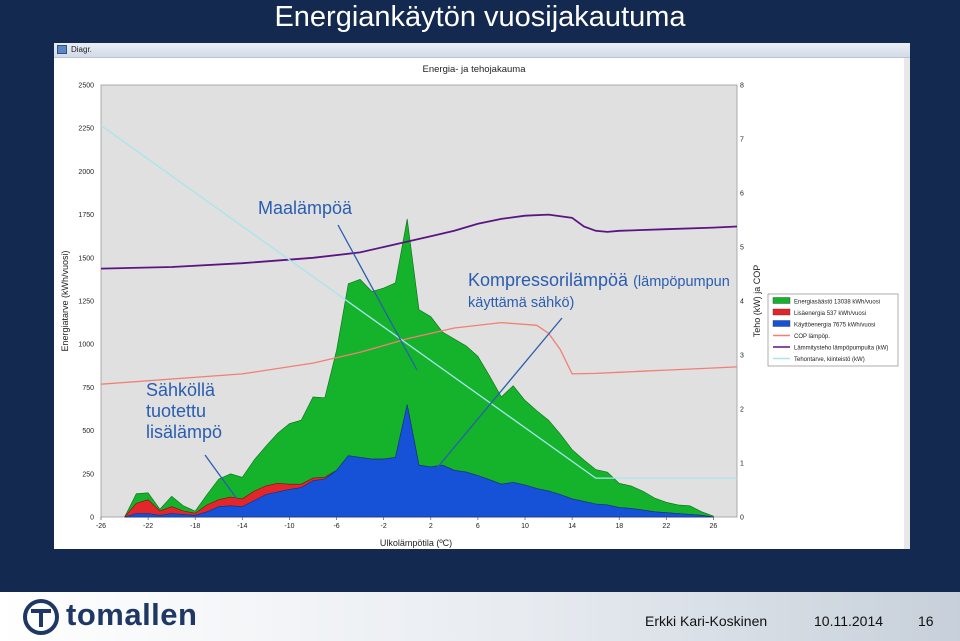  What do you see at coordinates (830, 314) in the screenshot?
I see `legend-label: Lisäenergia 537 kWh/vuosi` at bounding box center [830, 314].